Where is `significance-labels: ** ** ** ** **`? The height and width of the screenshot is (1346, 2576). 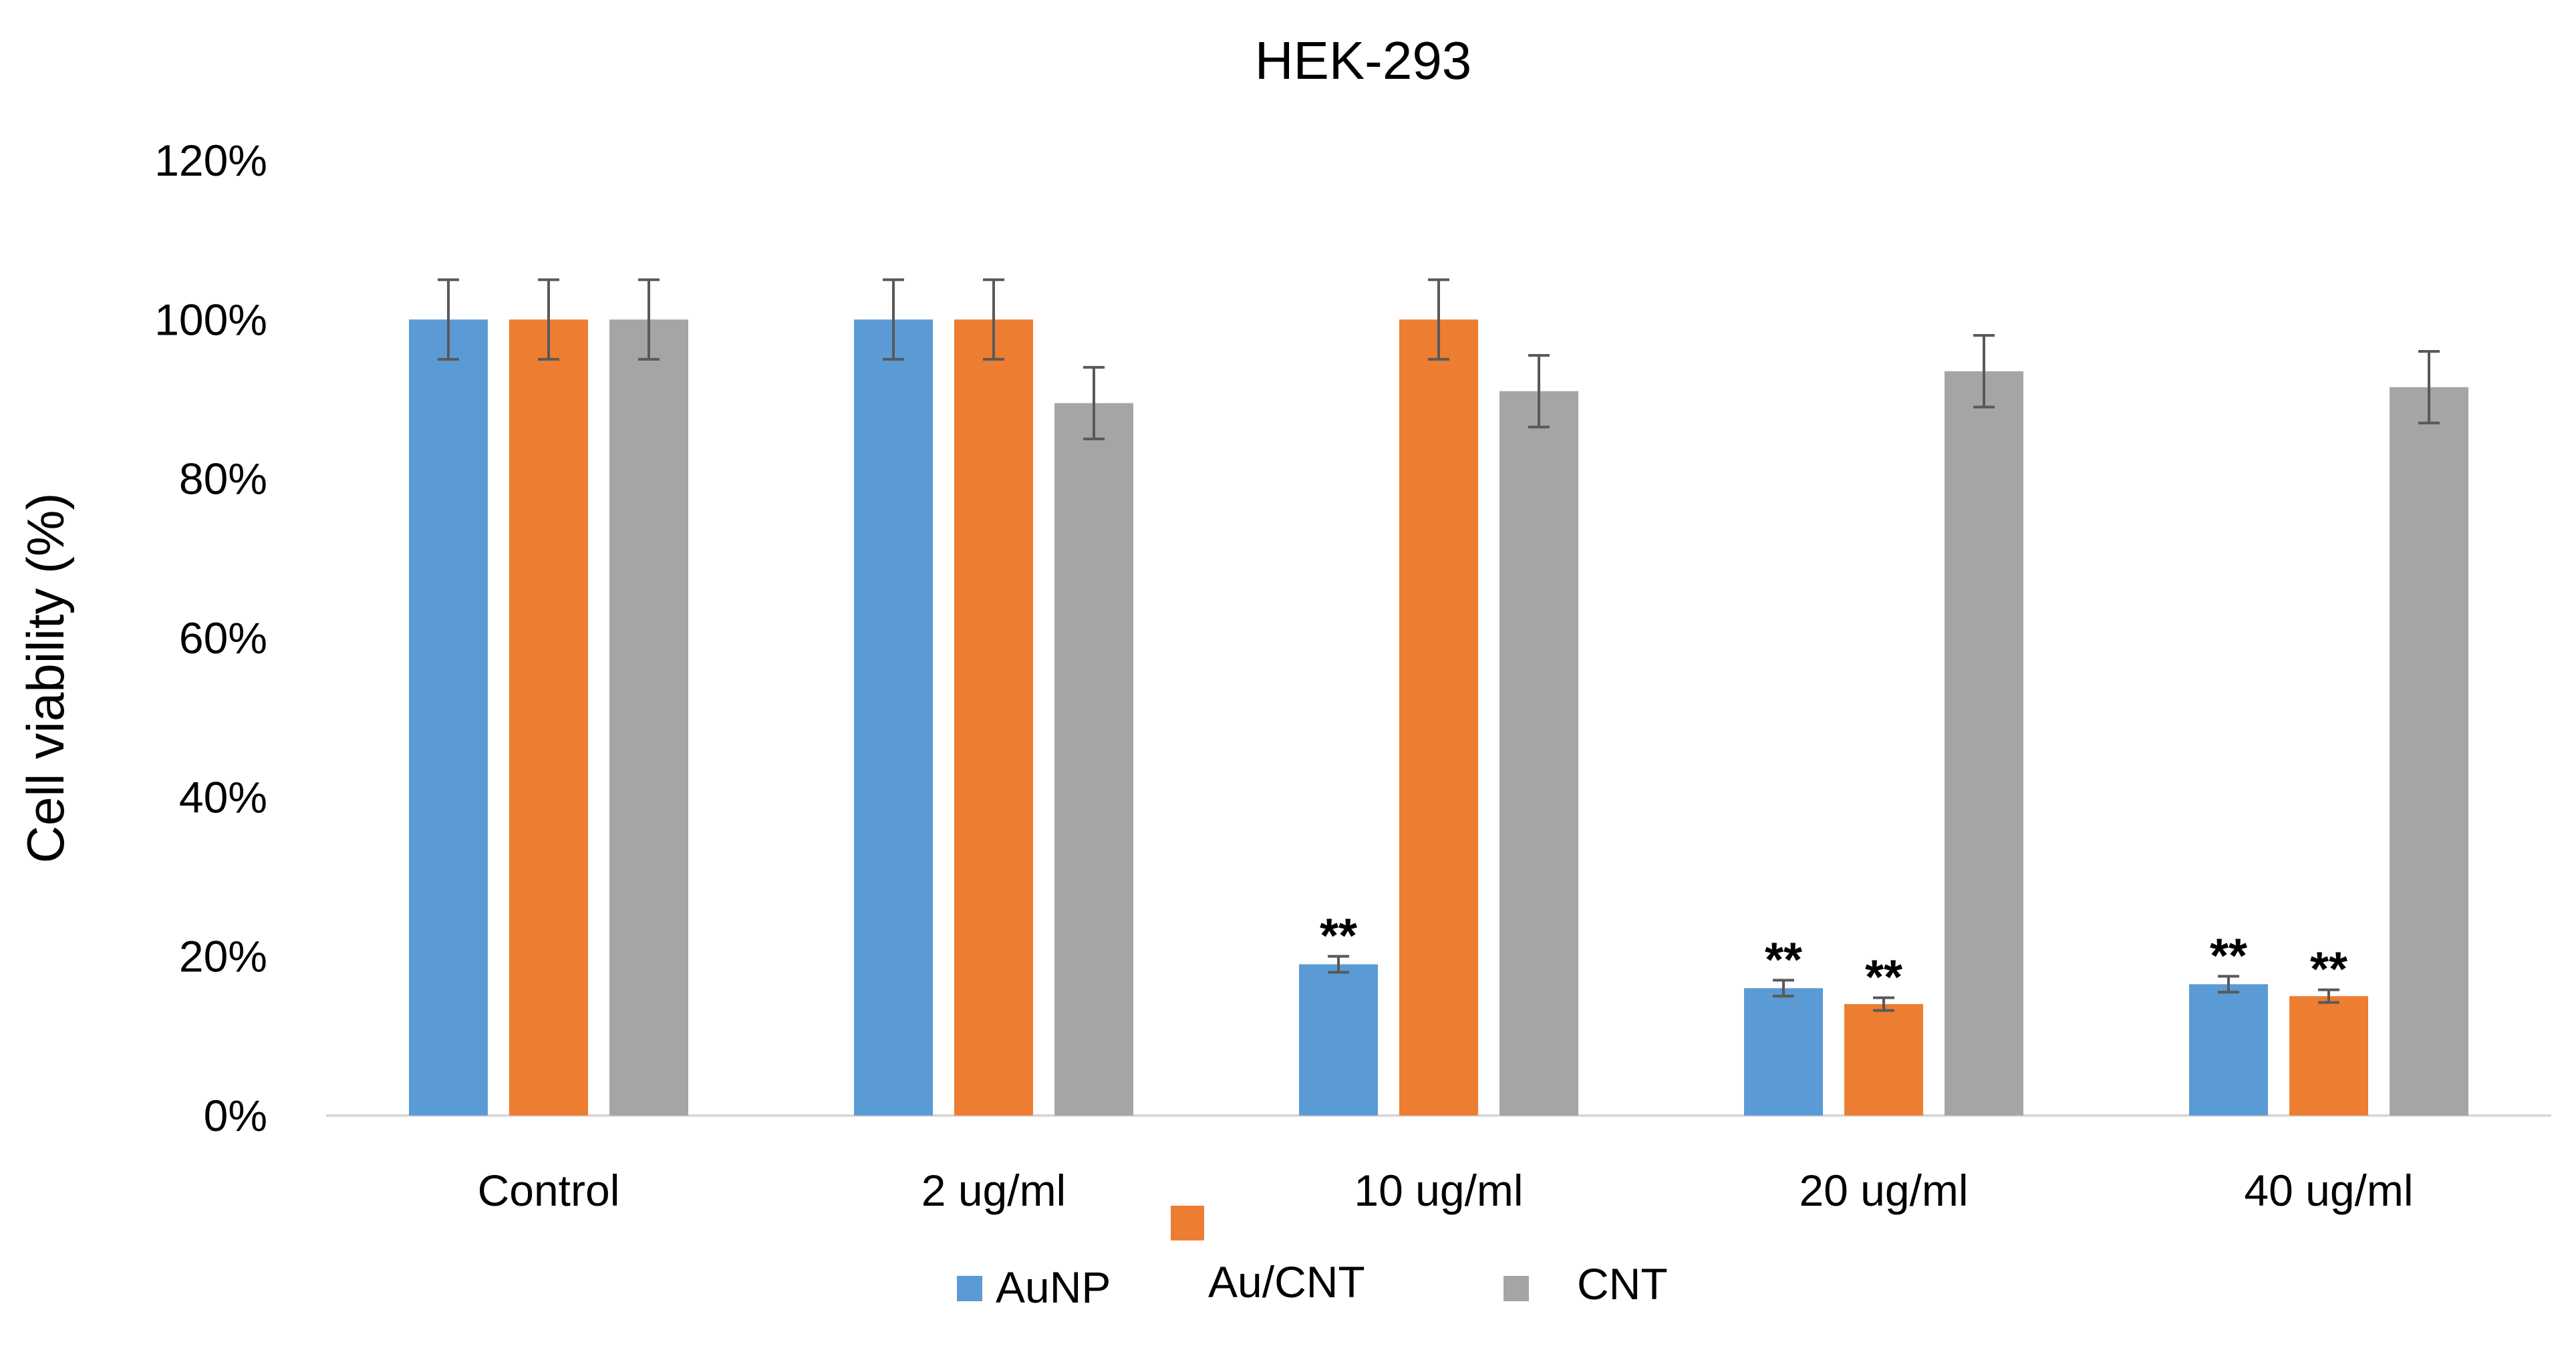
significance-labels: ** ** ** ** ** is located at coordinates (1833, 957).